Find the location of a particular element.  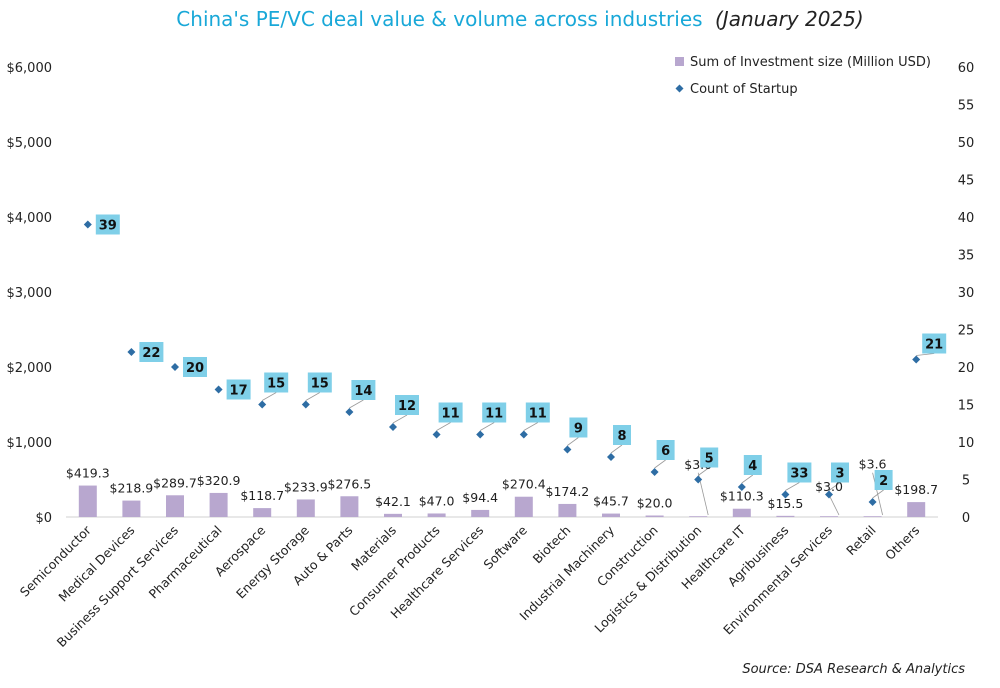

legend-marker-count is located at coordinates (679, 88).